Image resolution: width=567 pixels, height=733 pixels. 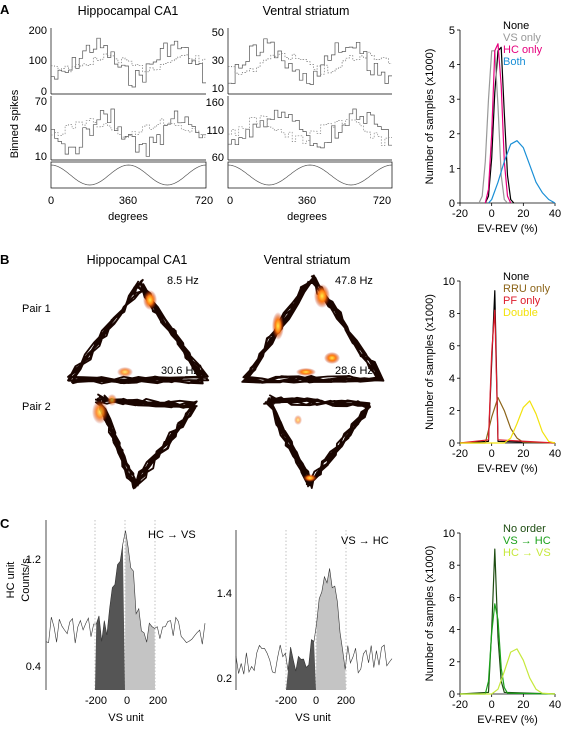 What do you see at coordinates (452, 100) in the screenshot?
I see `y-tick-label: 3` at bounding box center [452, 100].